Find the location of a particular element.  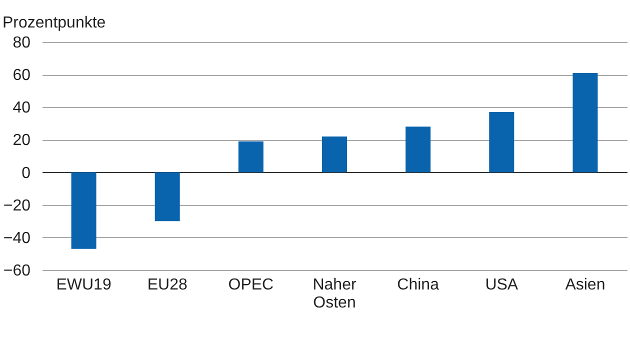

y-tick-label: −40 is located at coordinates (17, 238).